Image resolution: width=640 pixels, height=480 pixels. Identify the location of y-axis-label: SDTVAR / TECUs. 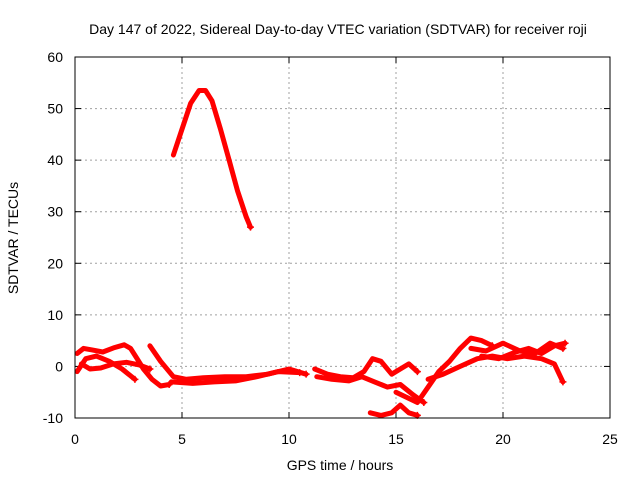
(13, 238).